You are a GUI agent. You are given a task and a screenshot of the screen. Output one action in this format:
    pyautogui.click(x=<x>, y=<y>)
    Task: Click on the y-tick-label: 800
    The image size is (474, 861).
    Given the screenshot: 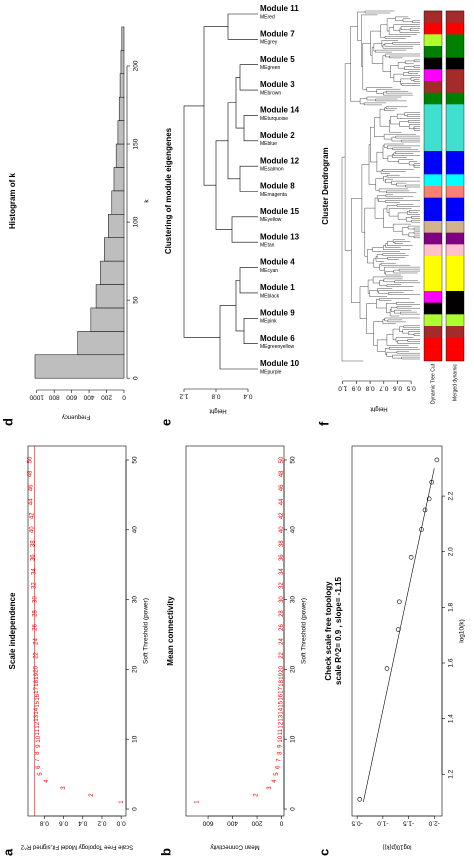 What is the action you would take?
    pyautogui.click(x=53, y=396)
    